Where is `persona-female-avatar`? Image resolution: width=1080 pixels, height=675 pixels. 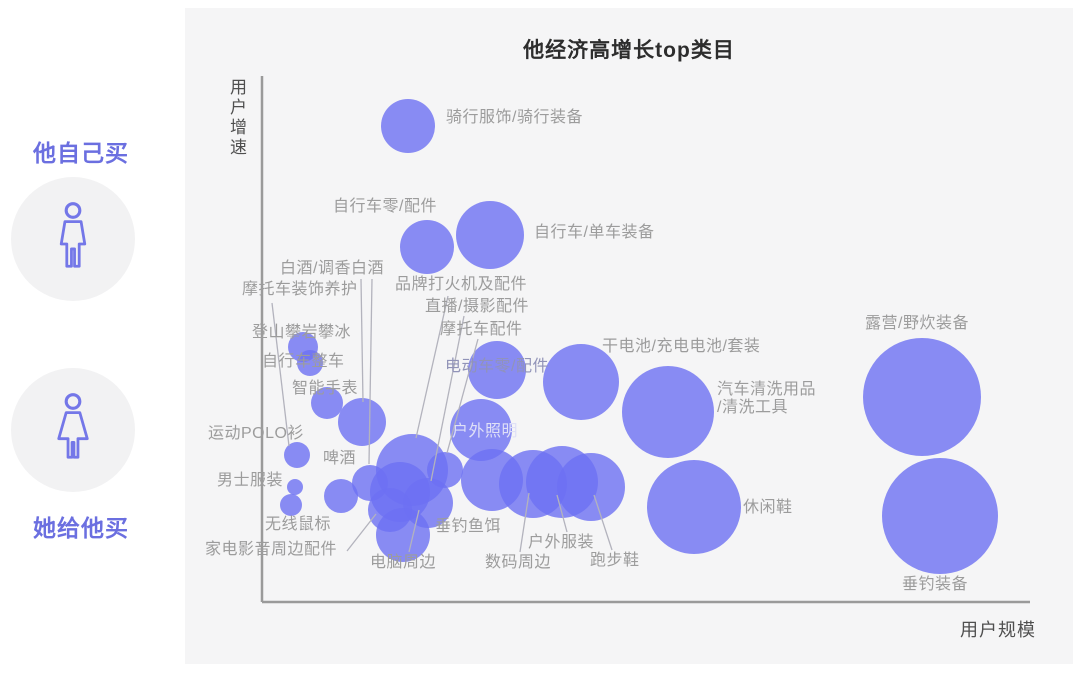 persona-female-avatar is located at coordinates (73, 430).